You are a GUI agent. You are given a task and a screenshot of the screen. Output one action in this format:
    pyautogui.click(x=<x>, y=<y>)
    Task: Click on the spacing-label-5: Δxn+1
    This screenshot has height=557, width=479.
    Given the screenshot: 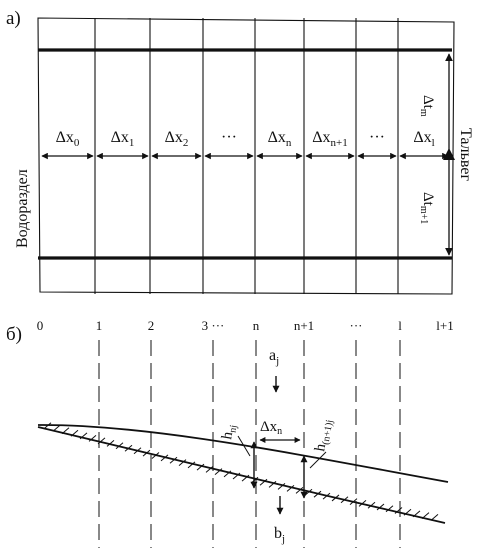 What is the action you would take?
    pyautogui.click(x=330, y=139)
    